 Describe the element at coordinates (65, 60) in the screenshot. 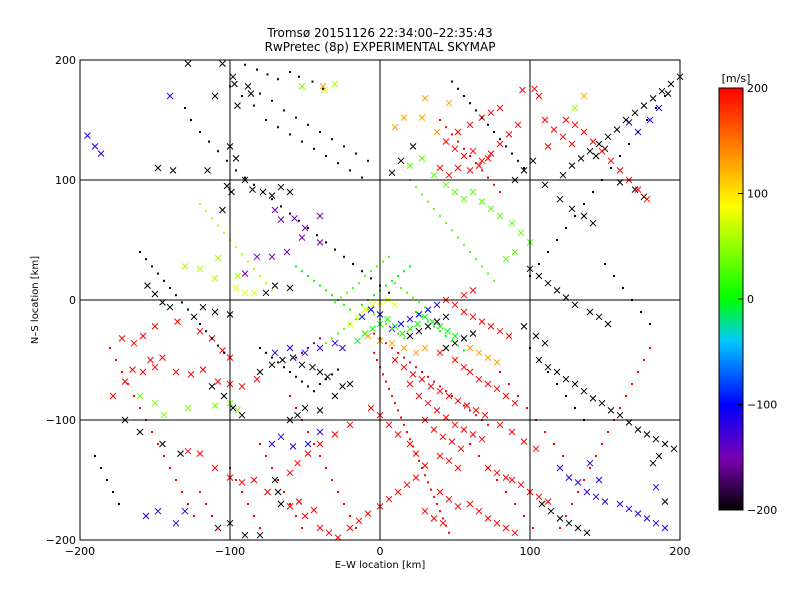

I see `y-tick-label: 200` at that location.